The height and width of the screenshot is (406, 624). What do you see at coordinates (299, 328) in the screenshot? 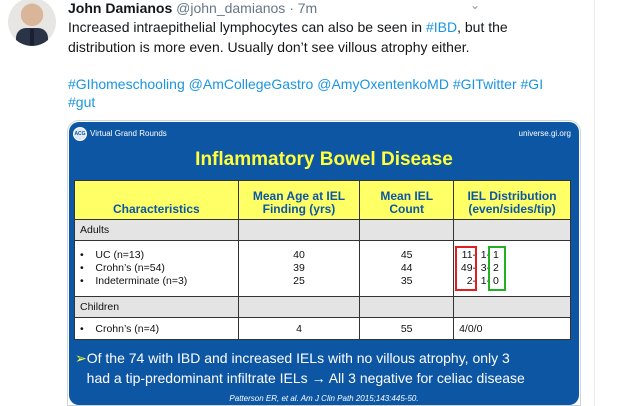
I see `age: 4` at bounding box center [299, 328].